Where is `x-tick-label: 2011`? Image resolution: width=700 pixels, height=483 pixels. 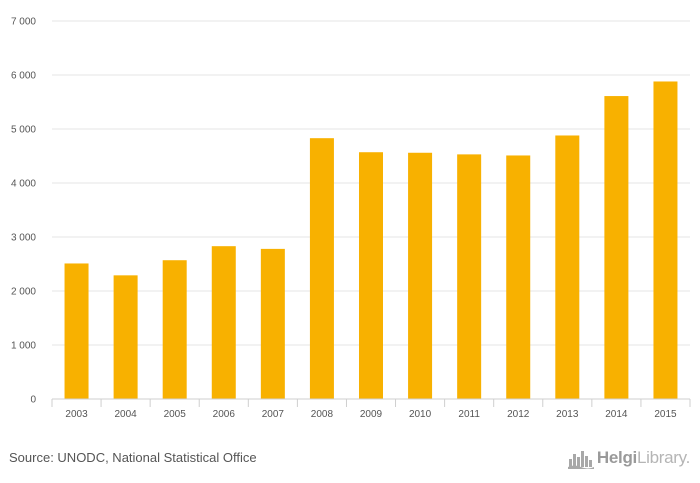 x-tick-label: 2011 is located at coordinates (469, 414).